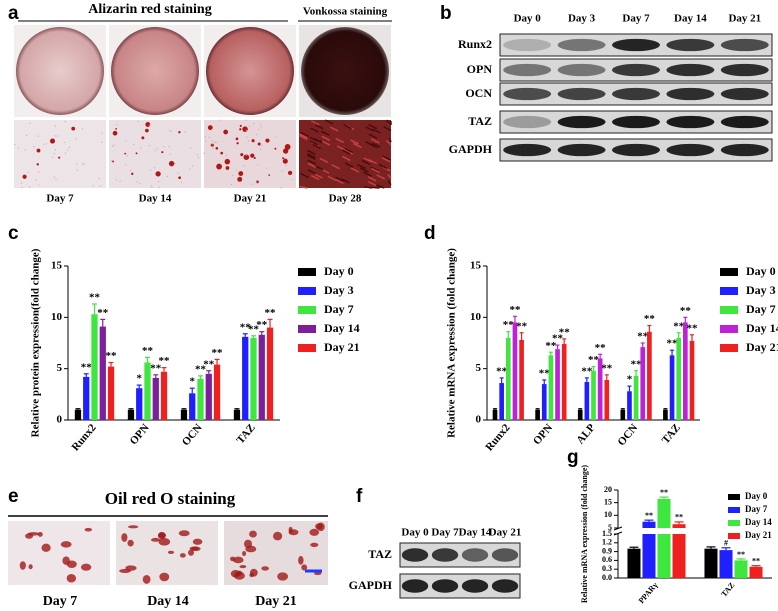  Describe the element at coordinates (607, 550) in the screenshot. I see `y-tick-label: 0.9` at that location.